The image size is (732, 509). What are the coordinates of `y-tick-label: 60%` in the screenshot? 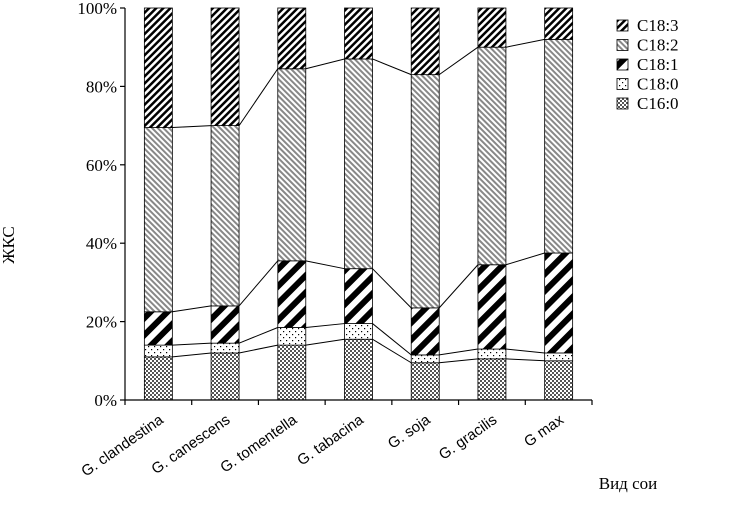 It's located at (101, 165).